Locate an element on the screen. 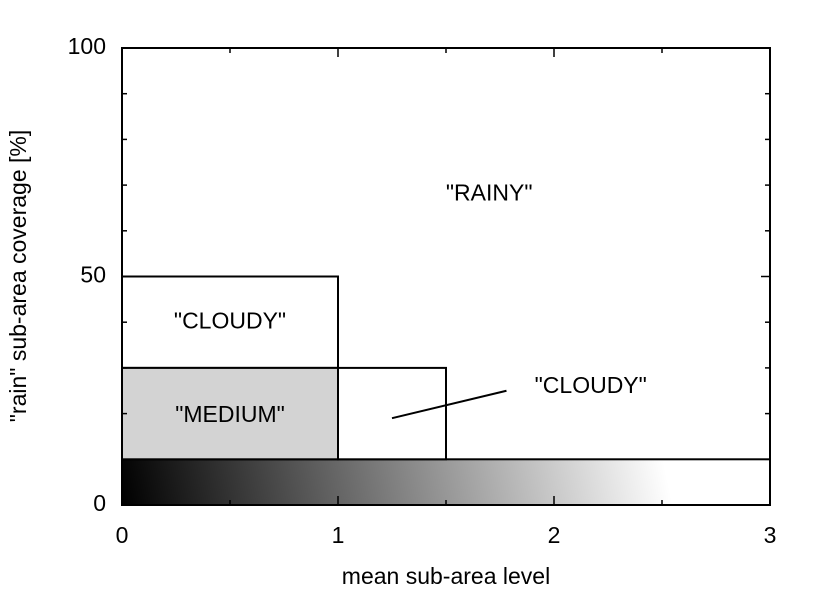  y-tick-label: 100 is located at coordinates (87, 46).